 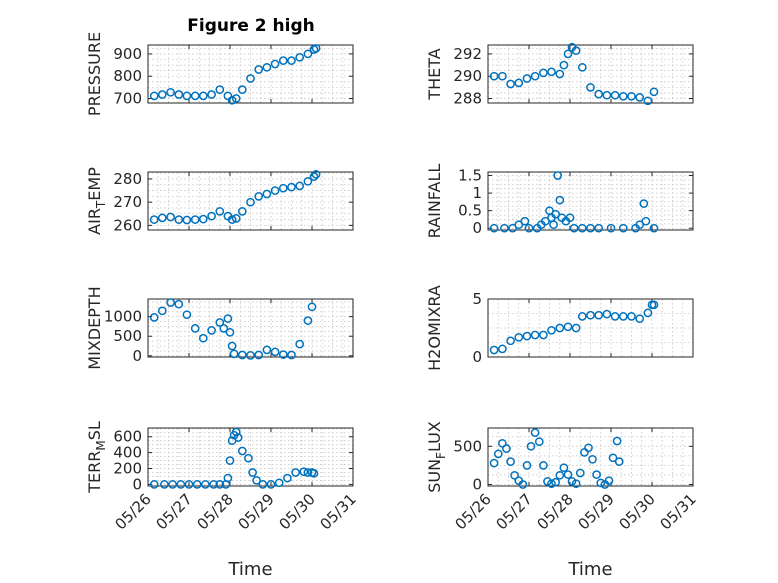 What do you see at coordinates (477, 193) in the screenshot?
I see `y-tick-label: 1` at bounding box center [477, 193].